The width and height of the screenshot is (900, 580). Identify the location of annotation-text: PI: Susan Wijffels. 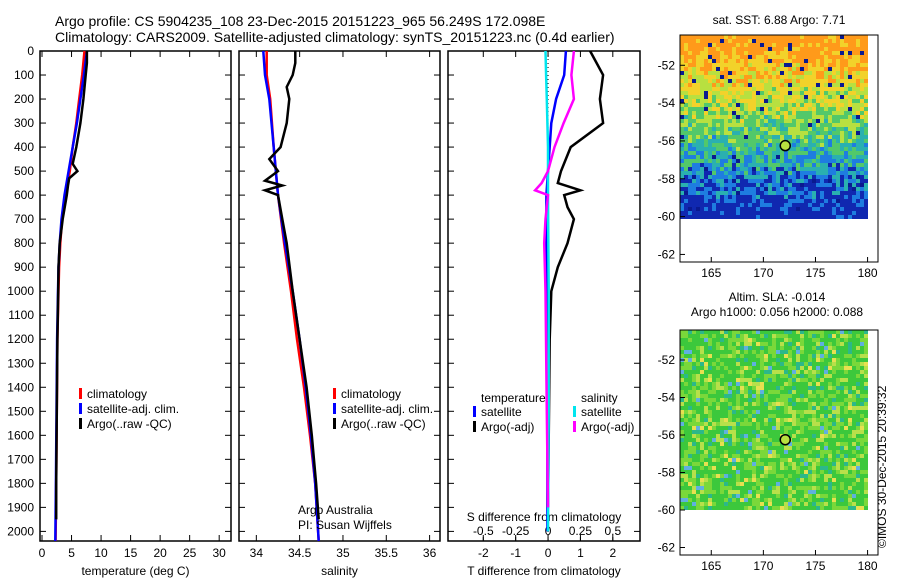
(345, 525).